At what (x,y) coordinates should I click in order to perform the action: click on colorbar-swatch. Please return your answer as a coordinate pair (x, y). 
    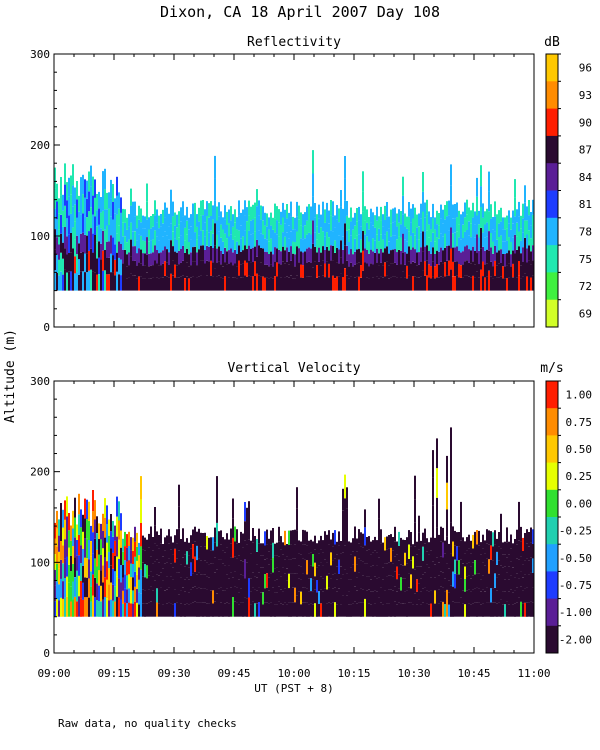
    Looking at the image, I should click on (552, 204).